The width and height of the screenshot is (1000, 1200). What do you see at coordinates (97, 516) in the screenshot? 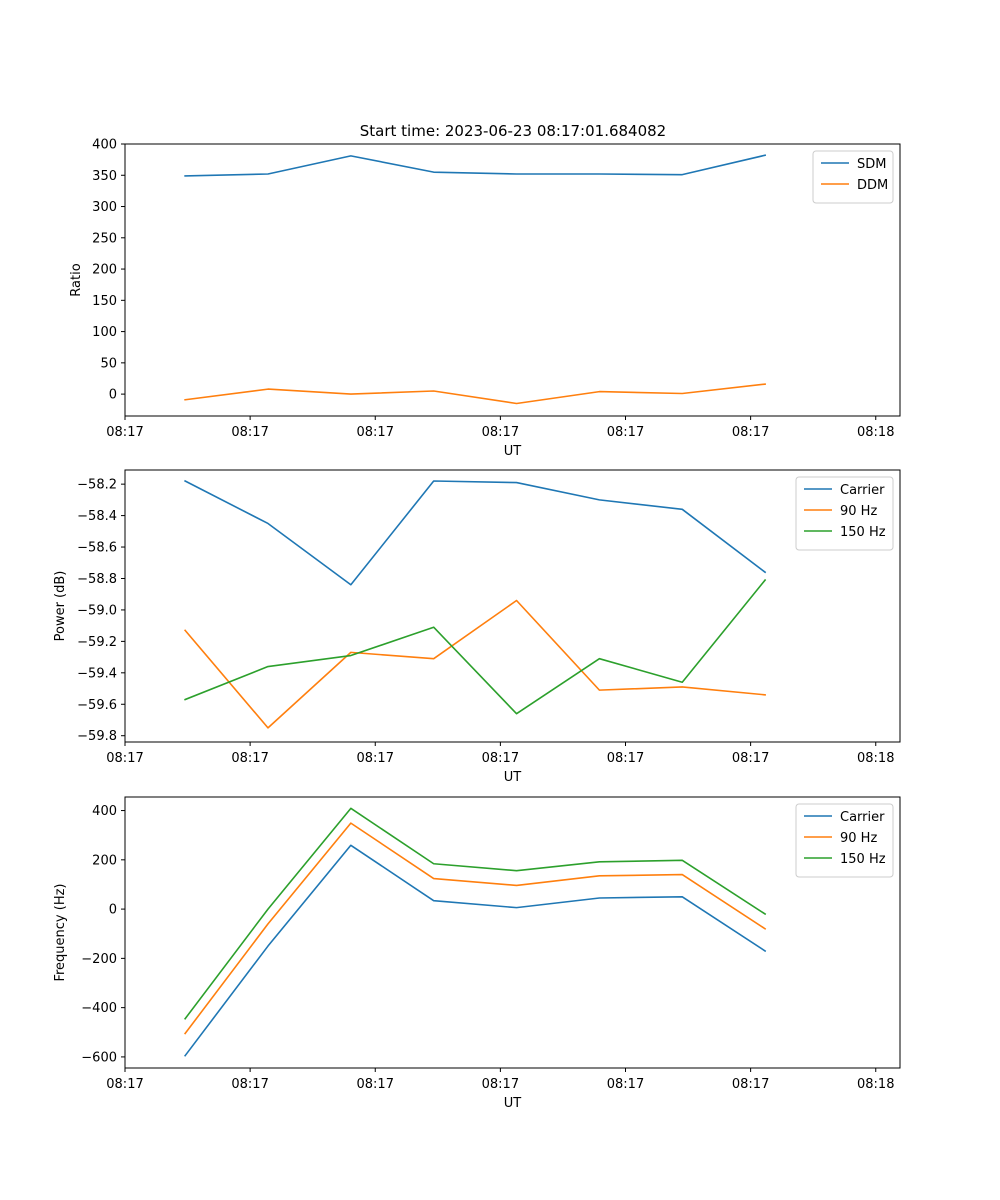
I see `y-tick-label: −58.4` at bounding box center [97, 516].